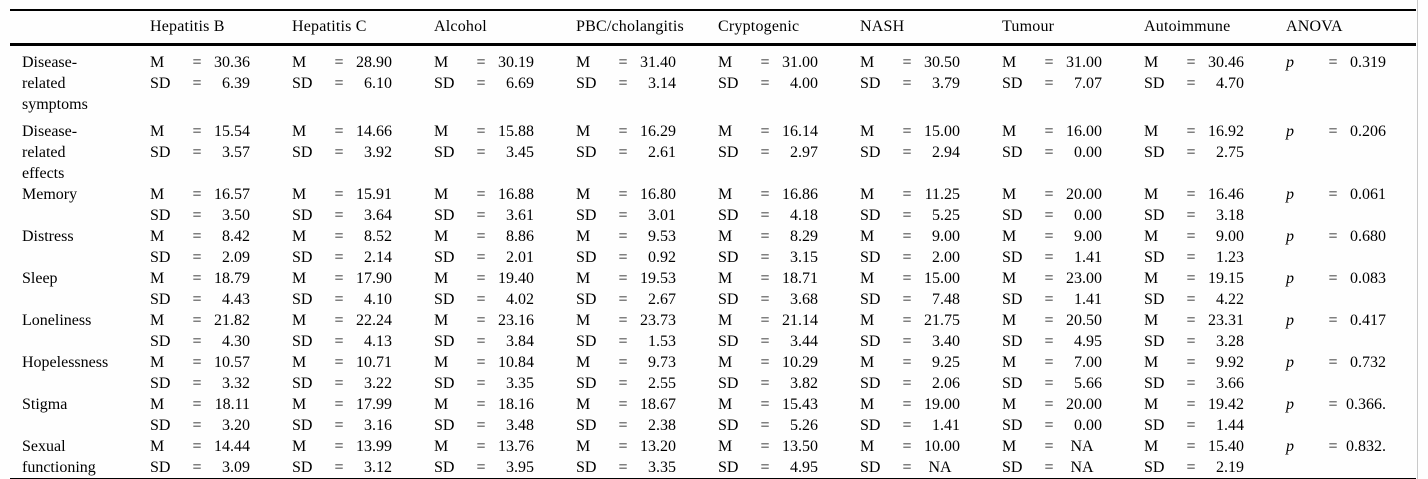 The width and height of the screenshot is (1428, 479). I want to click on stat-cell: M = 16.92 SD = 2.75, so click(1215, 142).